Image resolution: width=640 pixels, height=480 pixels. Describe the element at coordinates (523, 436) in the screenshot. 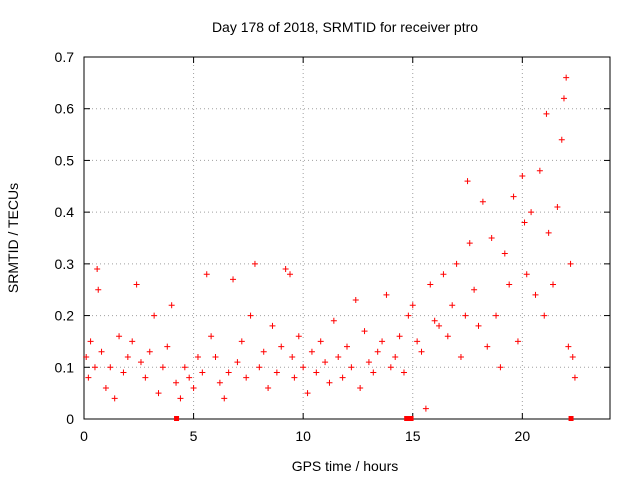

I see `x-tick-label: 20` at that location.